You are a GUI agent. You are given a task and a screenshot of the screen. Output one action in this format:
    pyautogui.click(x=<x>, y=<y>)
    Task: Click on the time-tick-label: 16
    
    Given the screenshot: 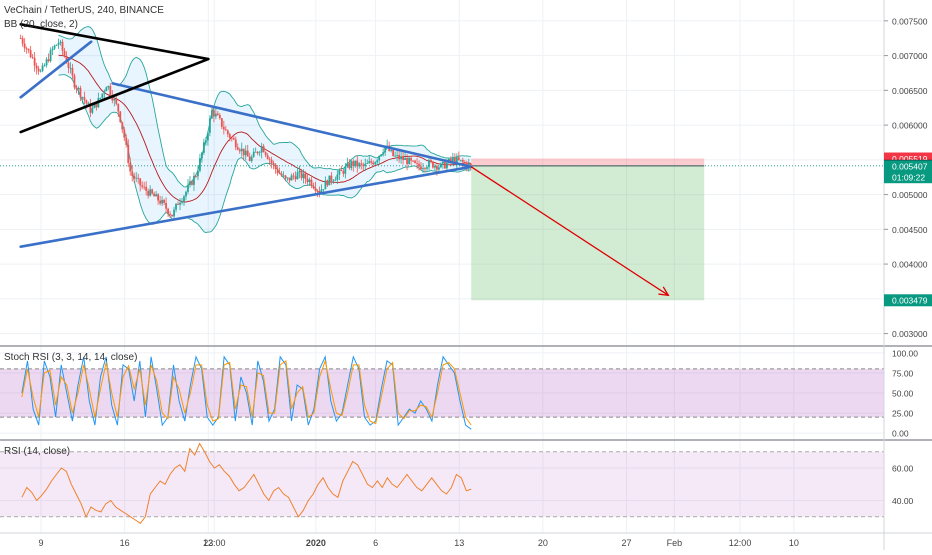 What is the action you would take?
    pyautogui.click(x=125, y=543)
    